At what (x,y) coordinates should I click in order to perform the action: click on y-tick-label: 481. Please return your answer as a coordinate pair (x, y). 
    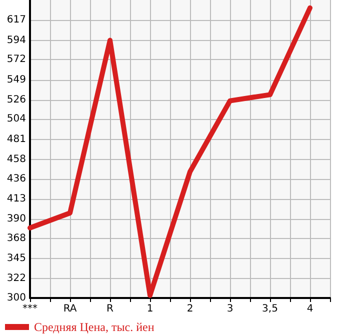
    Looking at the image, I should click on (16, 139).